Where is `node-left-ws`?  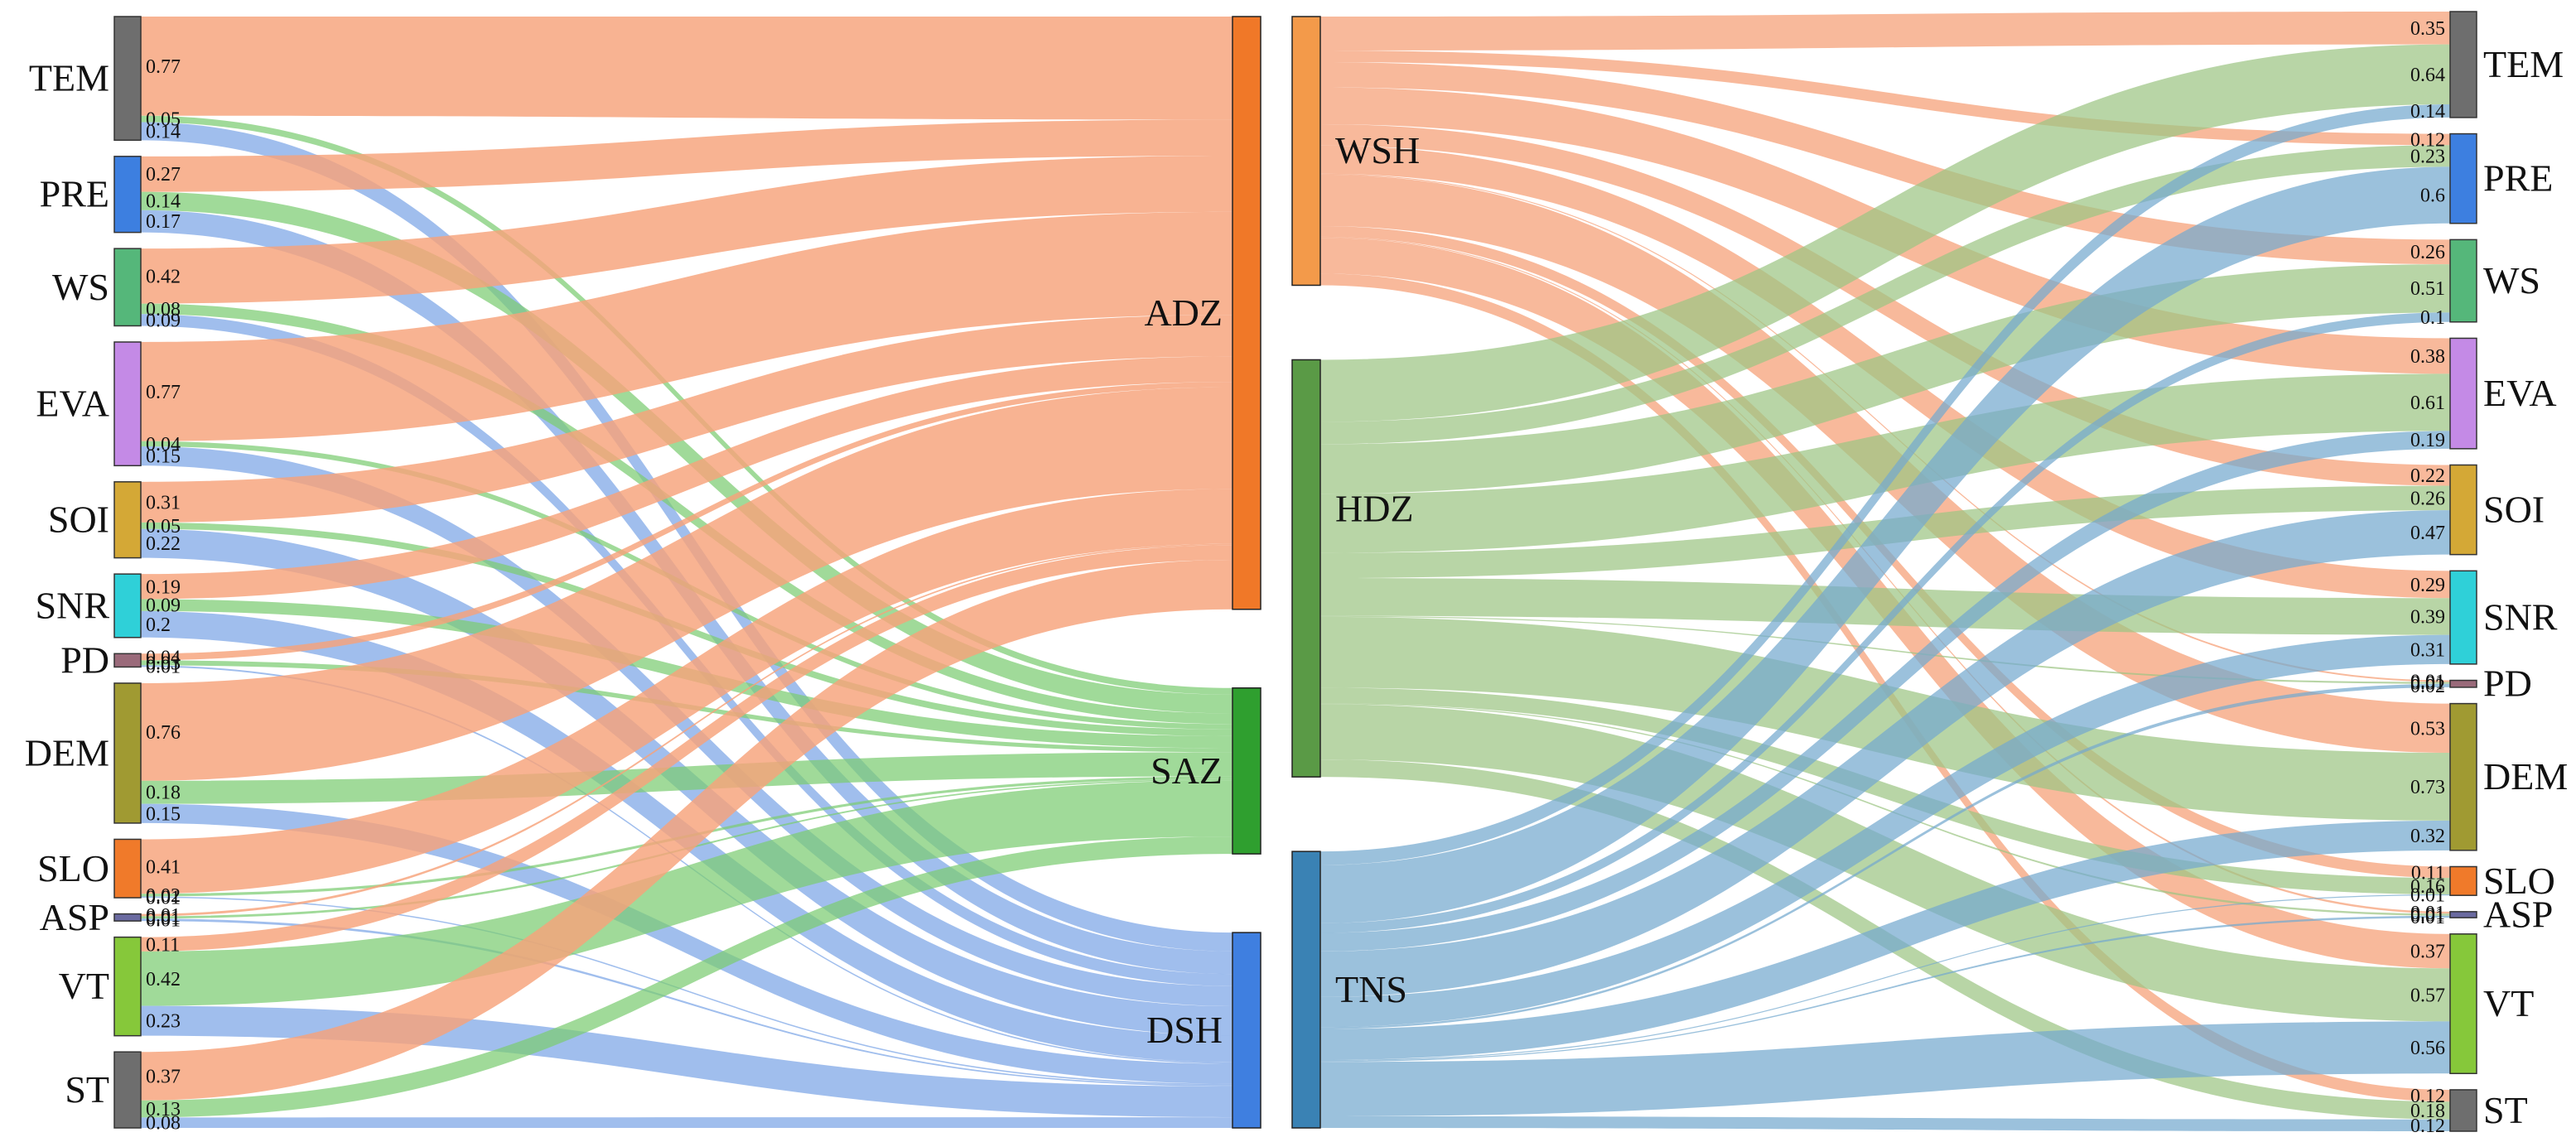 node-left-ws is located at coordinates (127, 287).